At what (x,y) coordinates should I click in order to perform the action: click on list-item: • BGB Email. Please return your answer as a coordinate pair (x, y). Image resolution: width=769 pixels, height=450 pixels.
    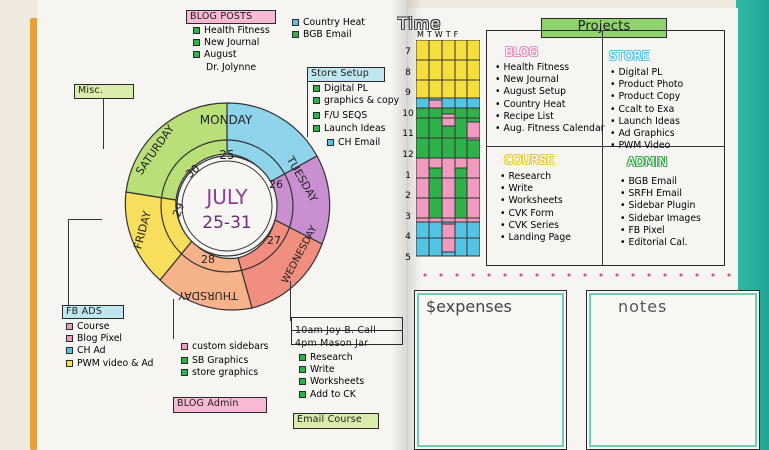
    Looking at the image, I should click on (648, 181).